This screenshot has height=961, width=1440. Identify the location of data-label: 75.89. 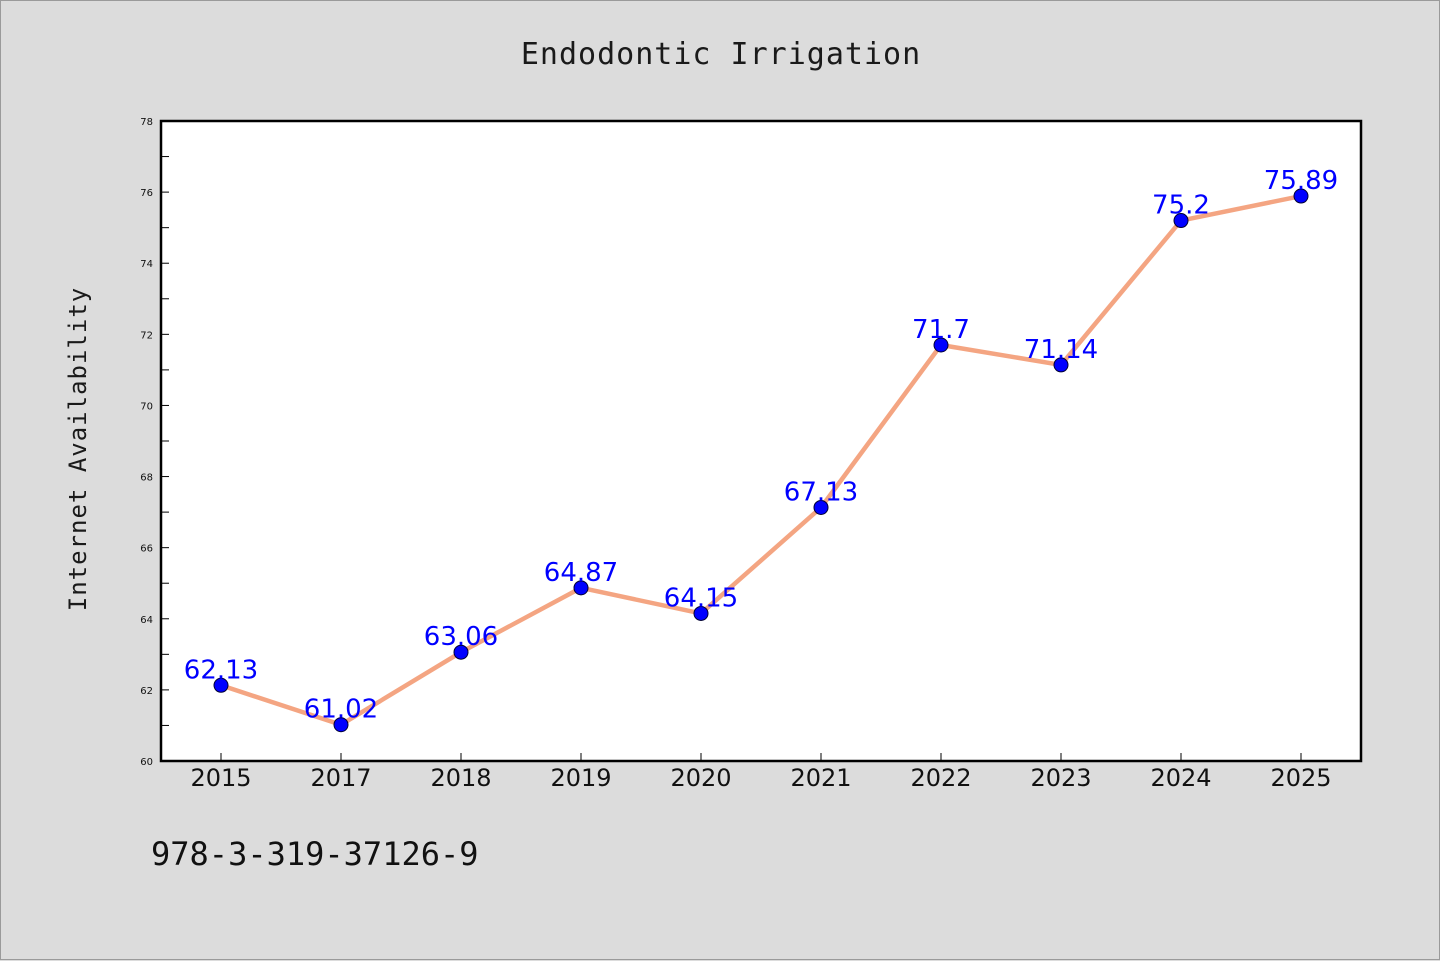
(1301, 181).